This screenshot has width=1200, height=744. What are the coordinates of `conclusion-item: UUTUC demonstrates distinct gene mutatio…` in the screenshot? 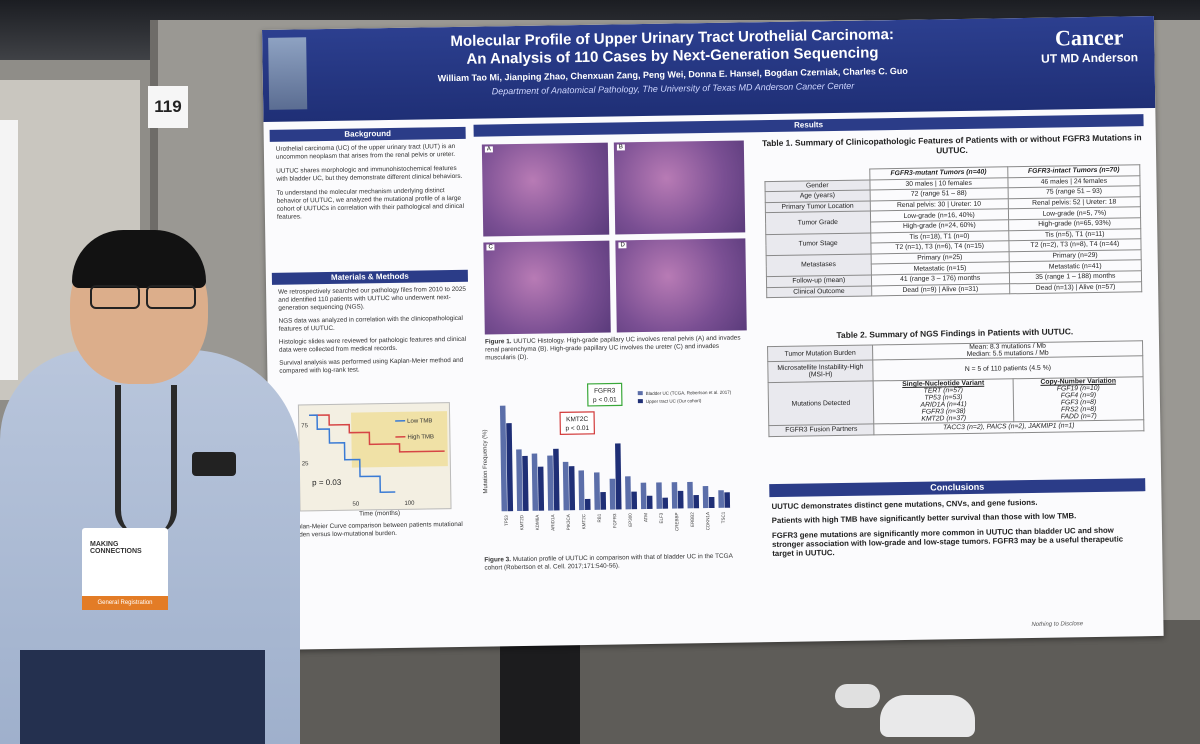 It's located at (904, 504).